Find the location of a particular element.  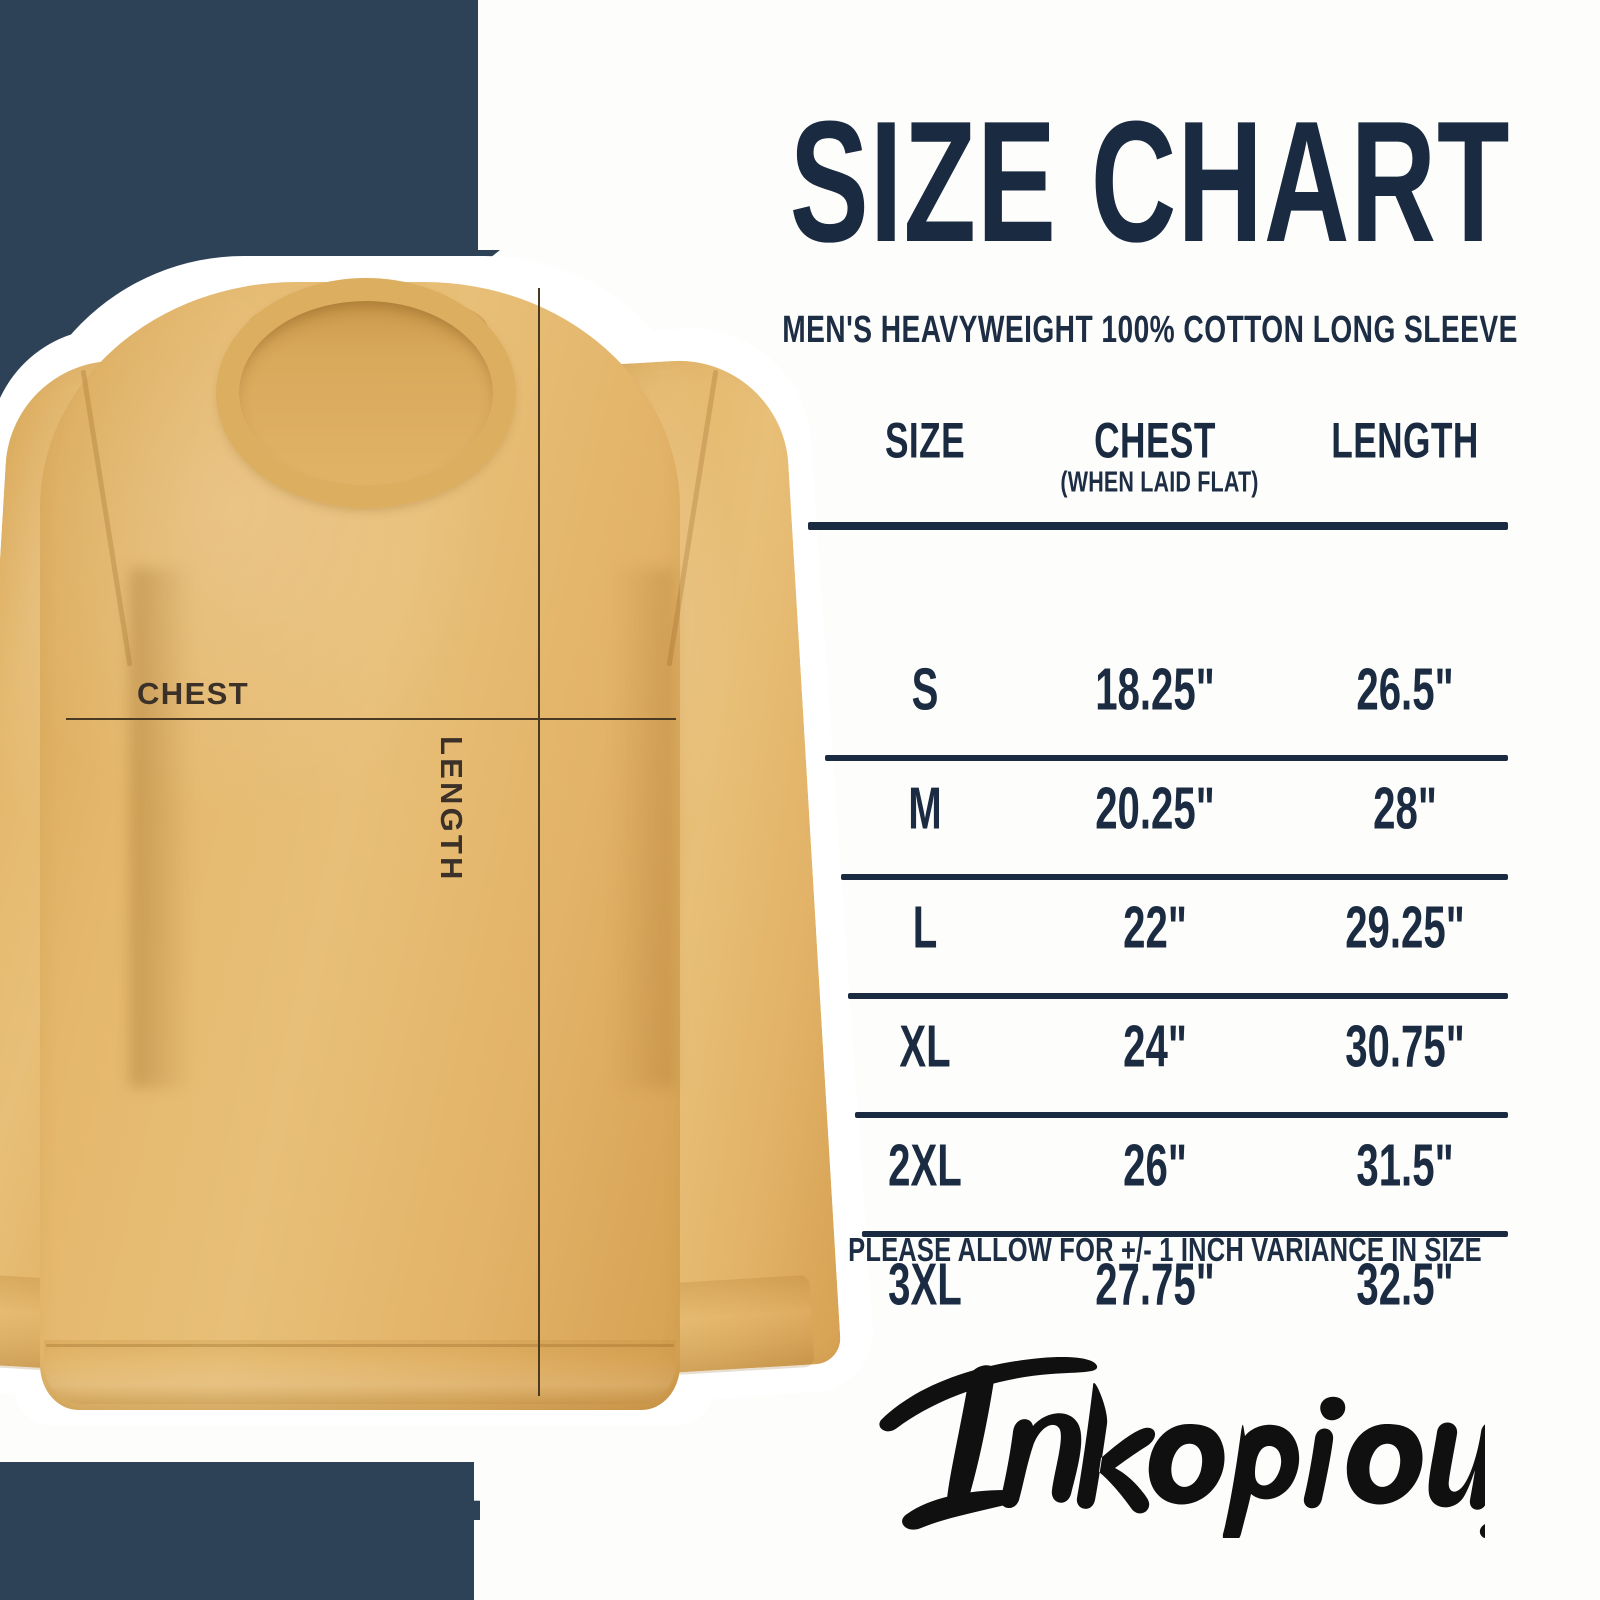

shirt-right-arm-shadow is located at coordinates (637, 828).